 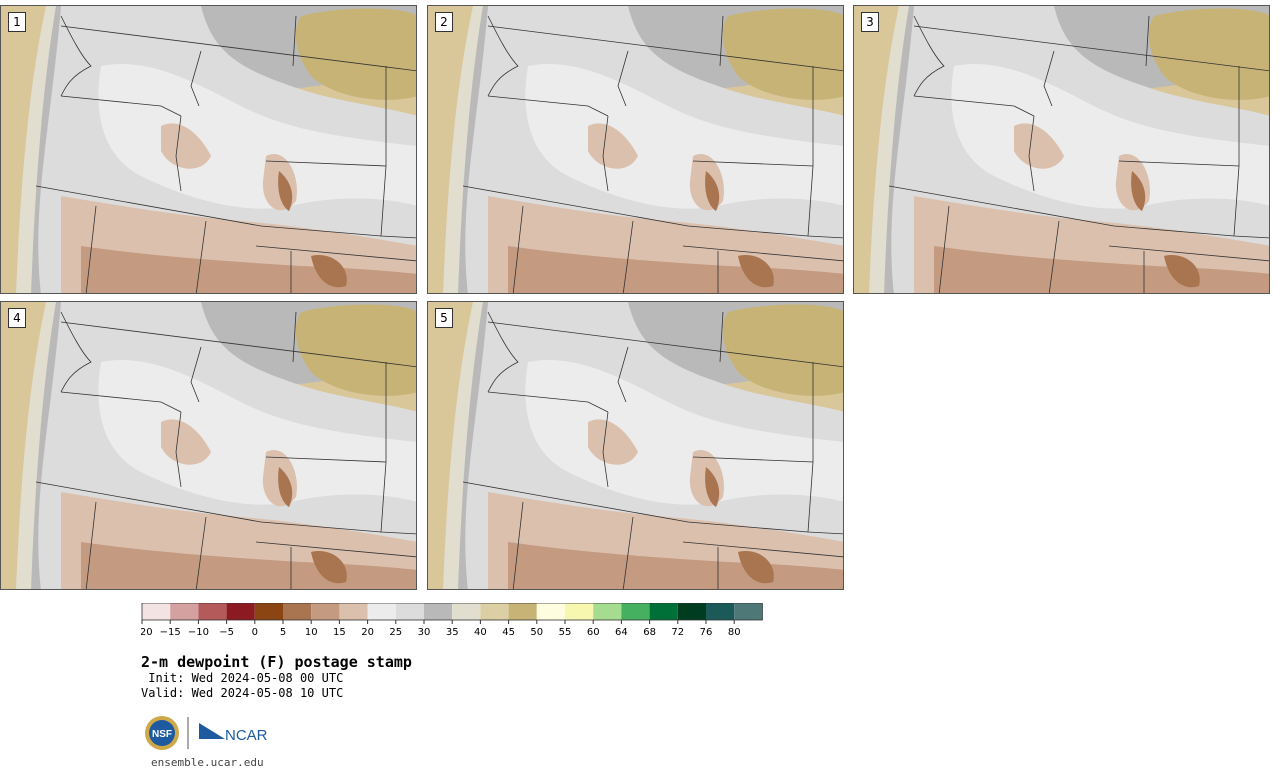 I want to click on panel-2: 2, so click(x=635, y=149).